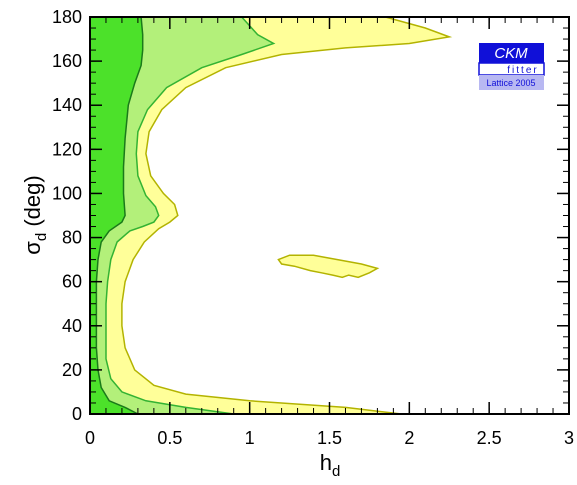  Describe the element at coordinates (569, 438) in the screenshot. I see `x-tick-label: 3` at that location.